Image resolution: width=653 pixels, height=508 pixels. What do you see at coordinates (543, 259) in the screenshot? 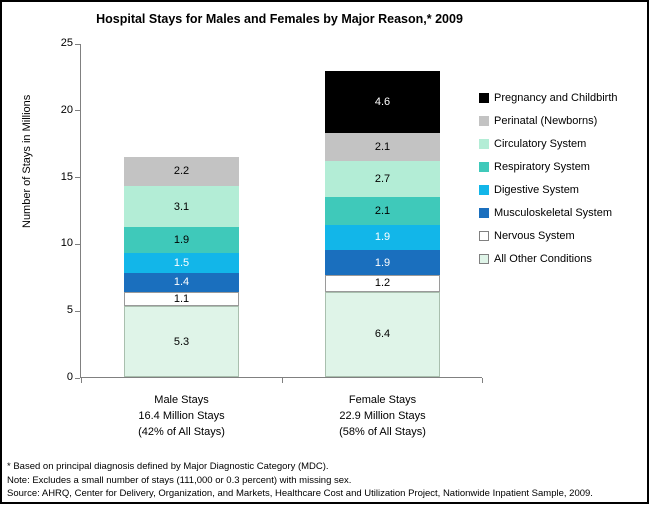
I see `legend-label: All Other Conditions` at bounding box center [543, 259].